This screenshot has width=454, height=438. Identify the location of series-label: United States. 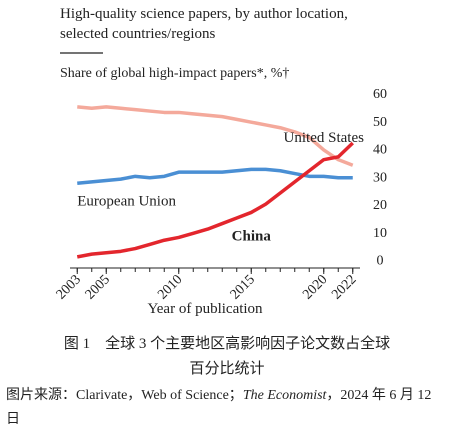
(324, 138).